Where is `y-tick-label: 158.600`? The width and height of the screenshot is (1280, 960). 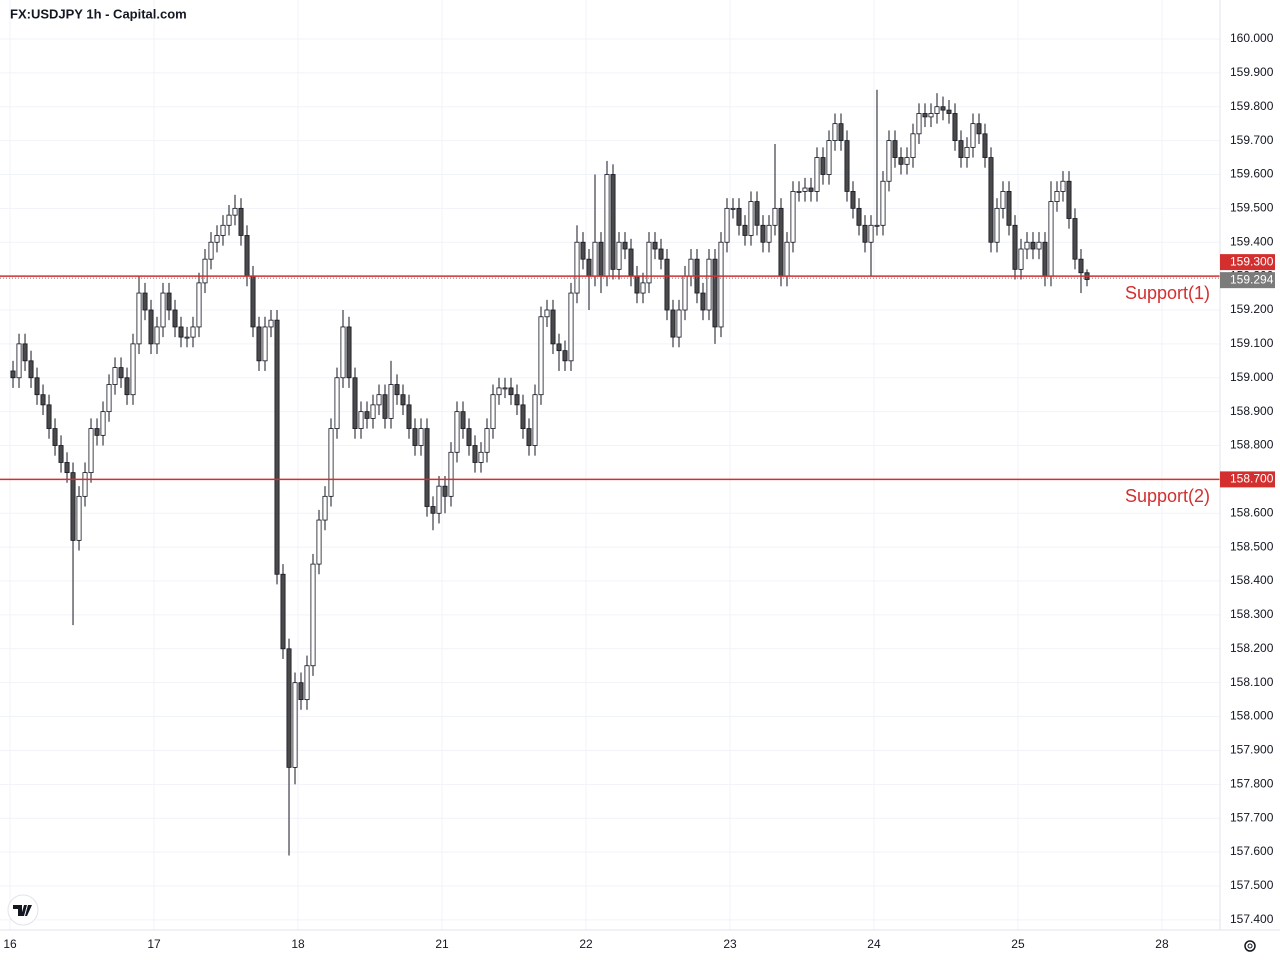 y-tick-label: 158.600 is located at coordinates (1252, 512).